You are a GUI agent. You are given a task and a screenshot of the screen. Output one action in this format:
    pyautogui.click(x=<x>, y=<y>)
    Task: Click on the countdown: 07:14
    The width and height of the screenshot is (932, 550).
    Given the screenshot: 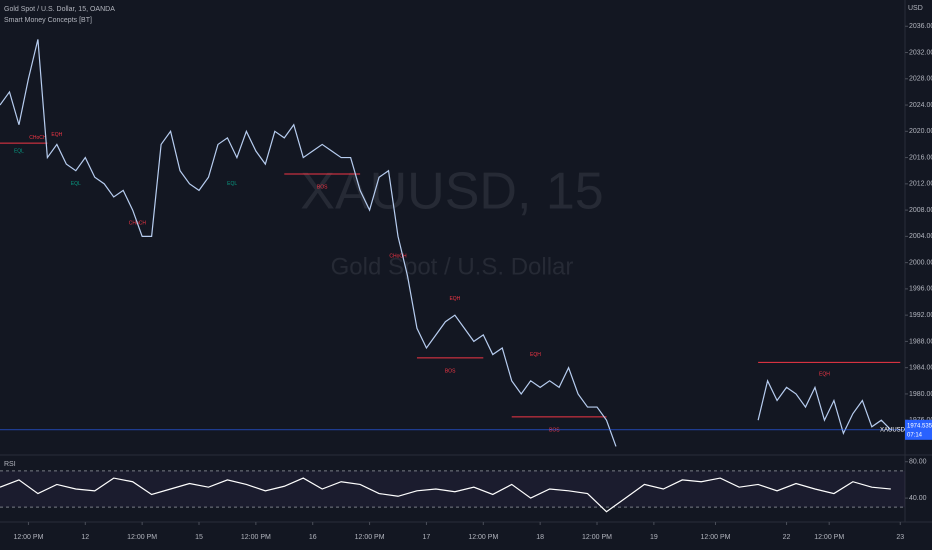 What is the action you would take?
    pyautogui.click(x=915, y=435)
    